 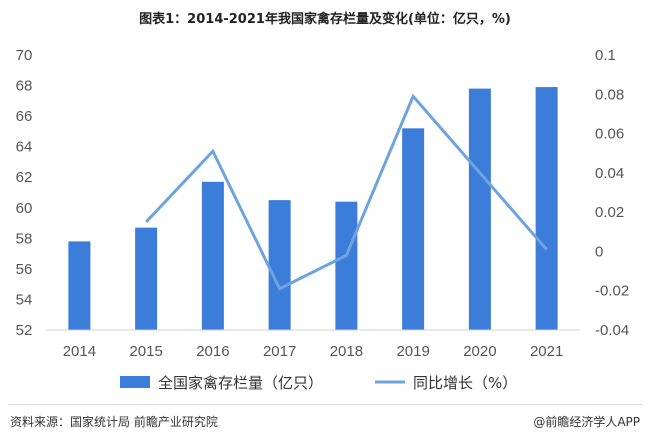 What do you see at coordinates (546, 351) in the screenshot?
I see `x-tick-label: 2021` at bounding box center [546, 351].